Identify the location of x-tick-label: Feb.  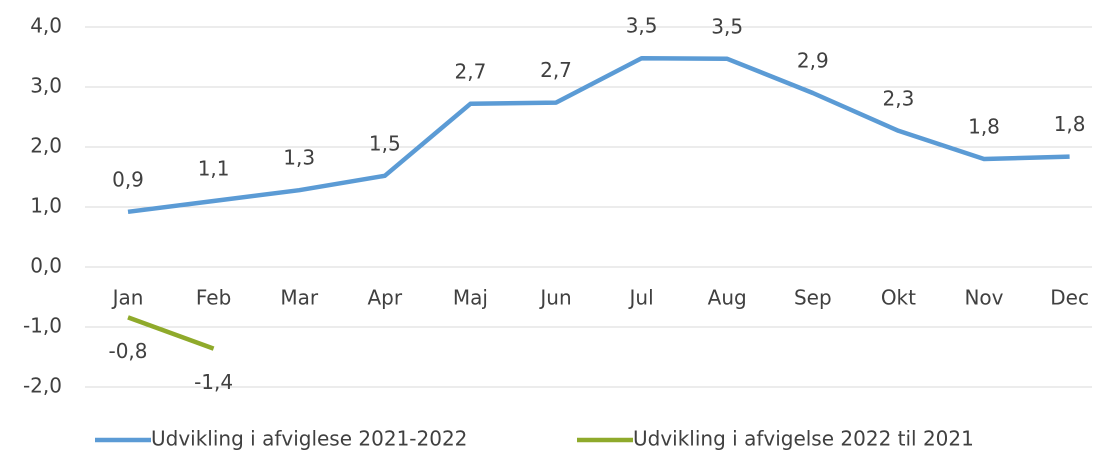
(213, 298).